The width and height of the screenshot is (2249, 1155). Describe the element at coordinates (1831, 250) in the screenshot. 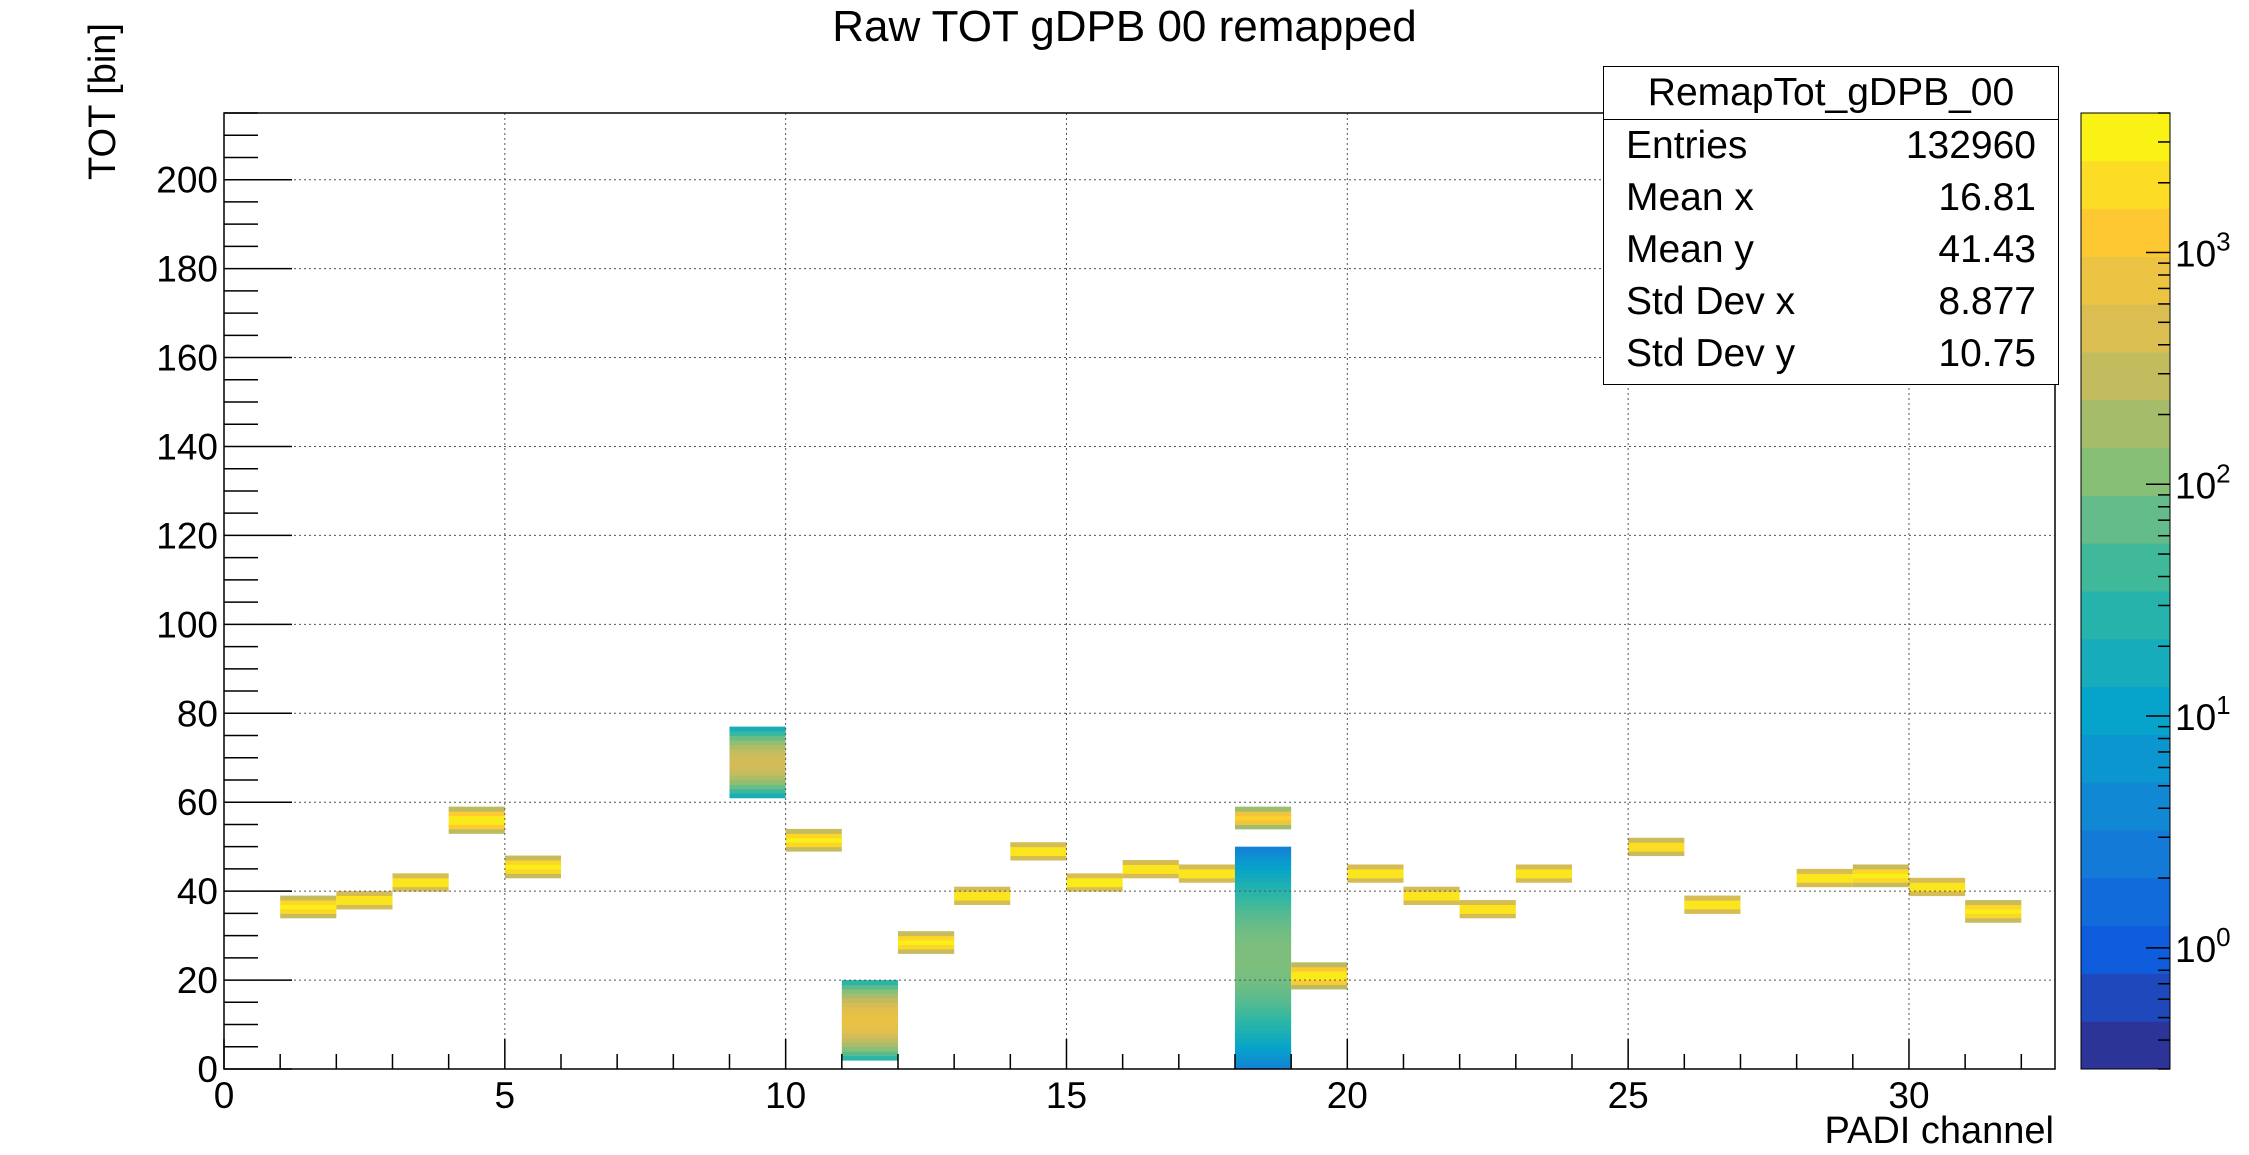

I see `stats-row: Mean y 41.43` at that location.